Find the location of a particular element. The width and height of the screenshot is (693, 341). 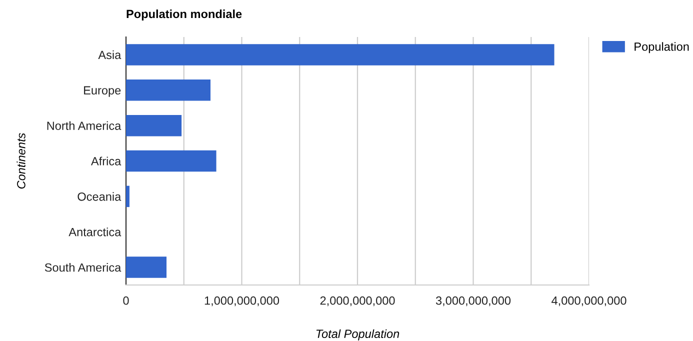

y-tick-label: Europe is located at coordinates (102, 91).